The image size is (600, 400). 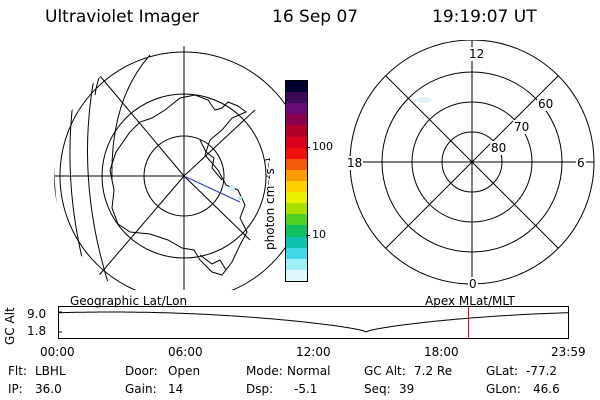 What do you see at coordinates (385, 371) in the screenshot?
I see `gc-alt-label: GC Alt:` at bounding box center [385, 371].